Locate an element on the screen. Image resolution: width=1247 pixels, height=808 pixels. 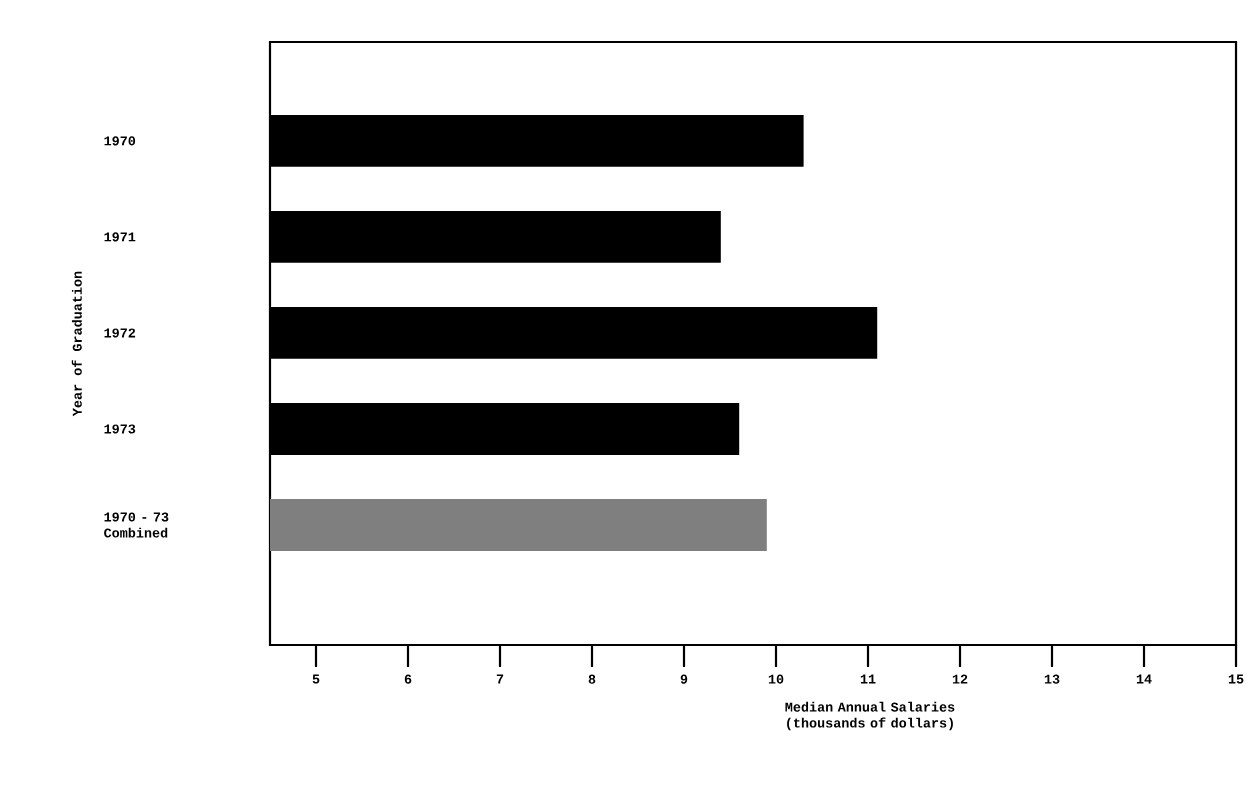
x-tick-label: 9 is located at coordinates (684, 679).